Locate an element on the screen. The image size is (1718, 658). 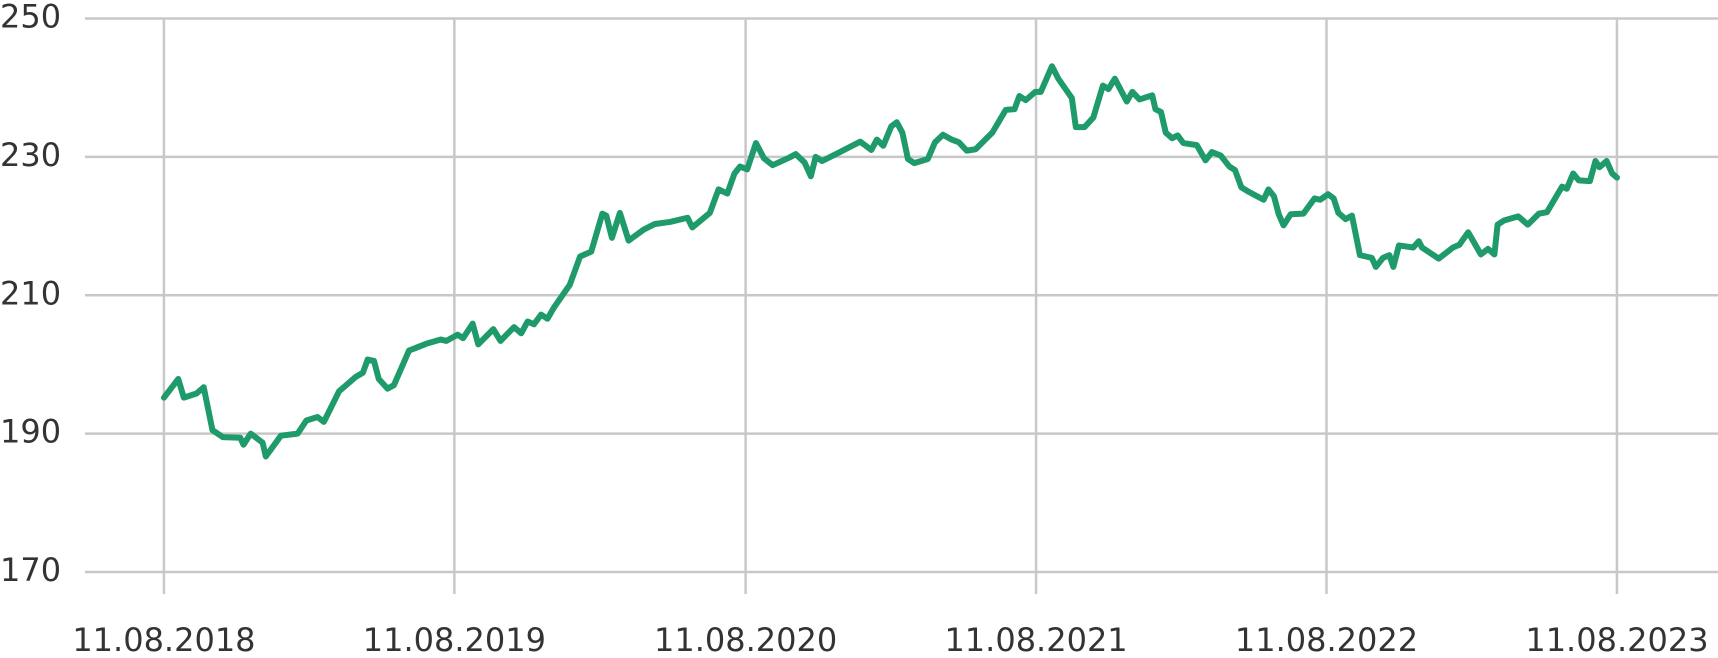
y-tick-label: 170 is located at coordinates (30, 570).